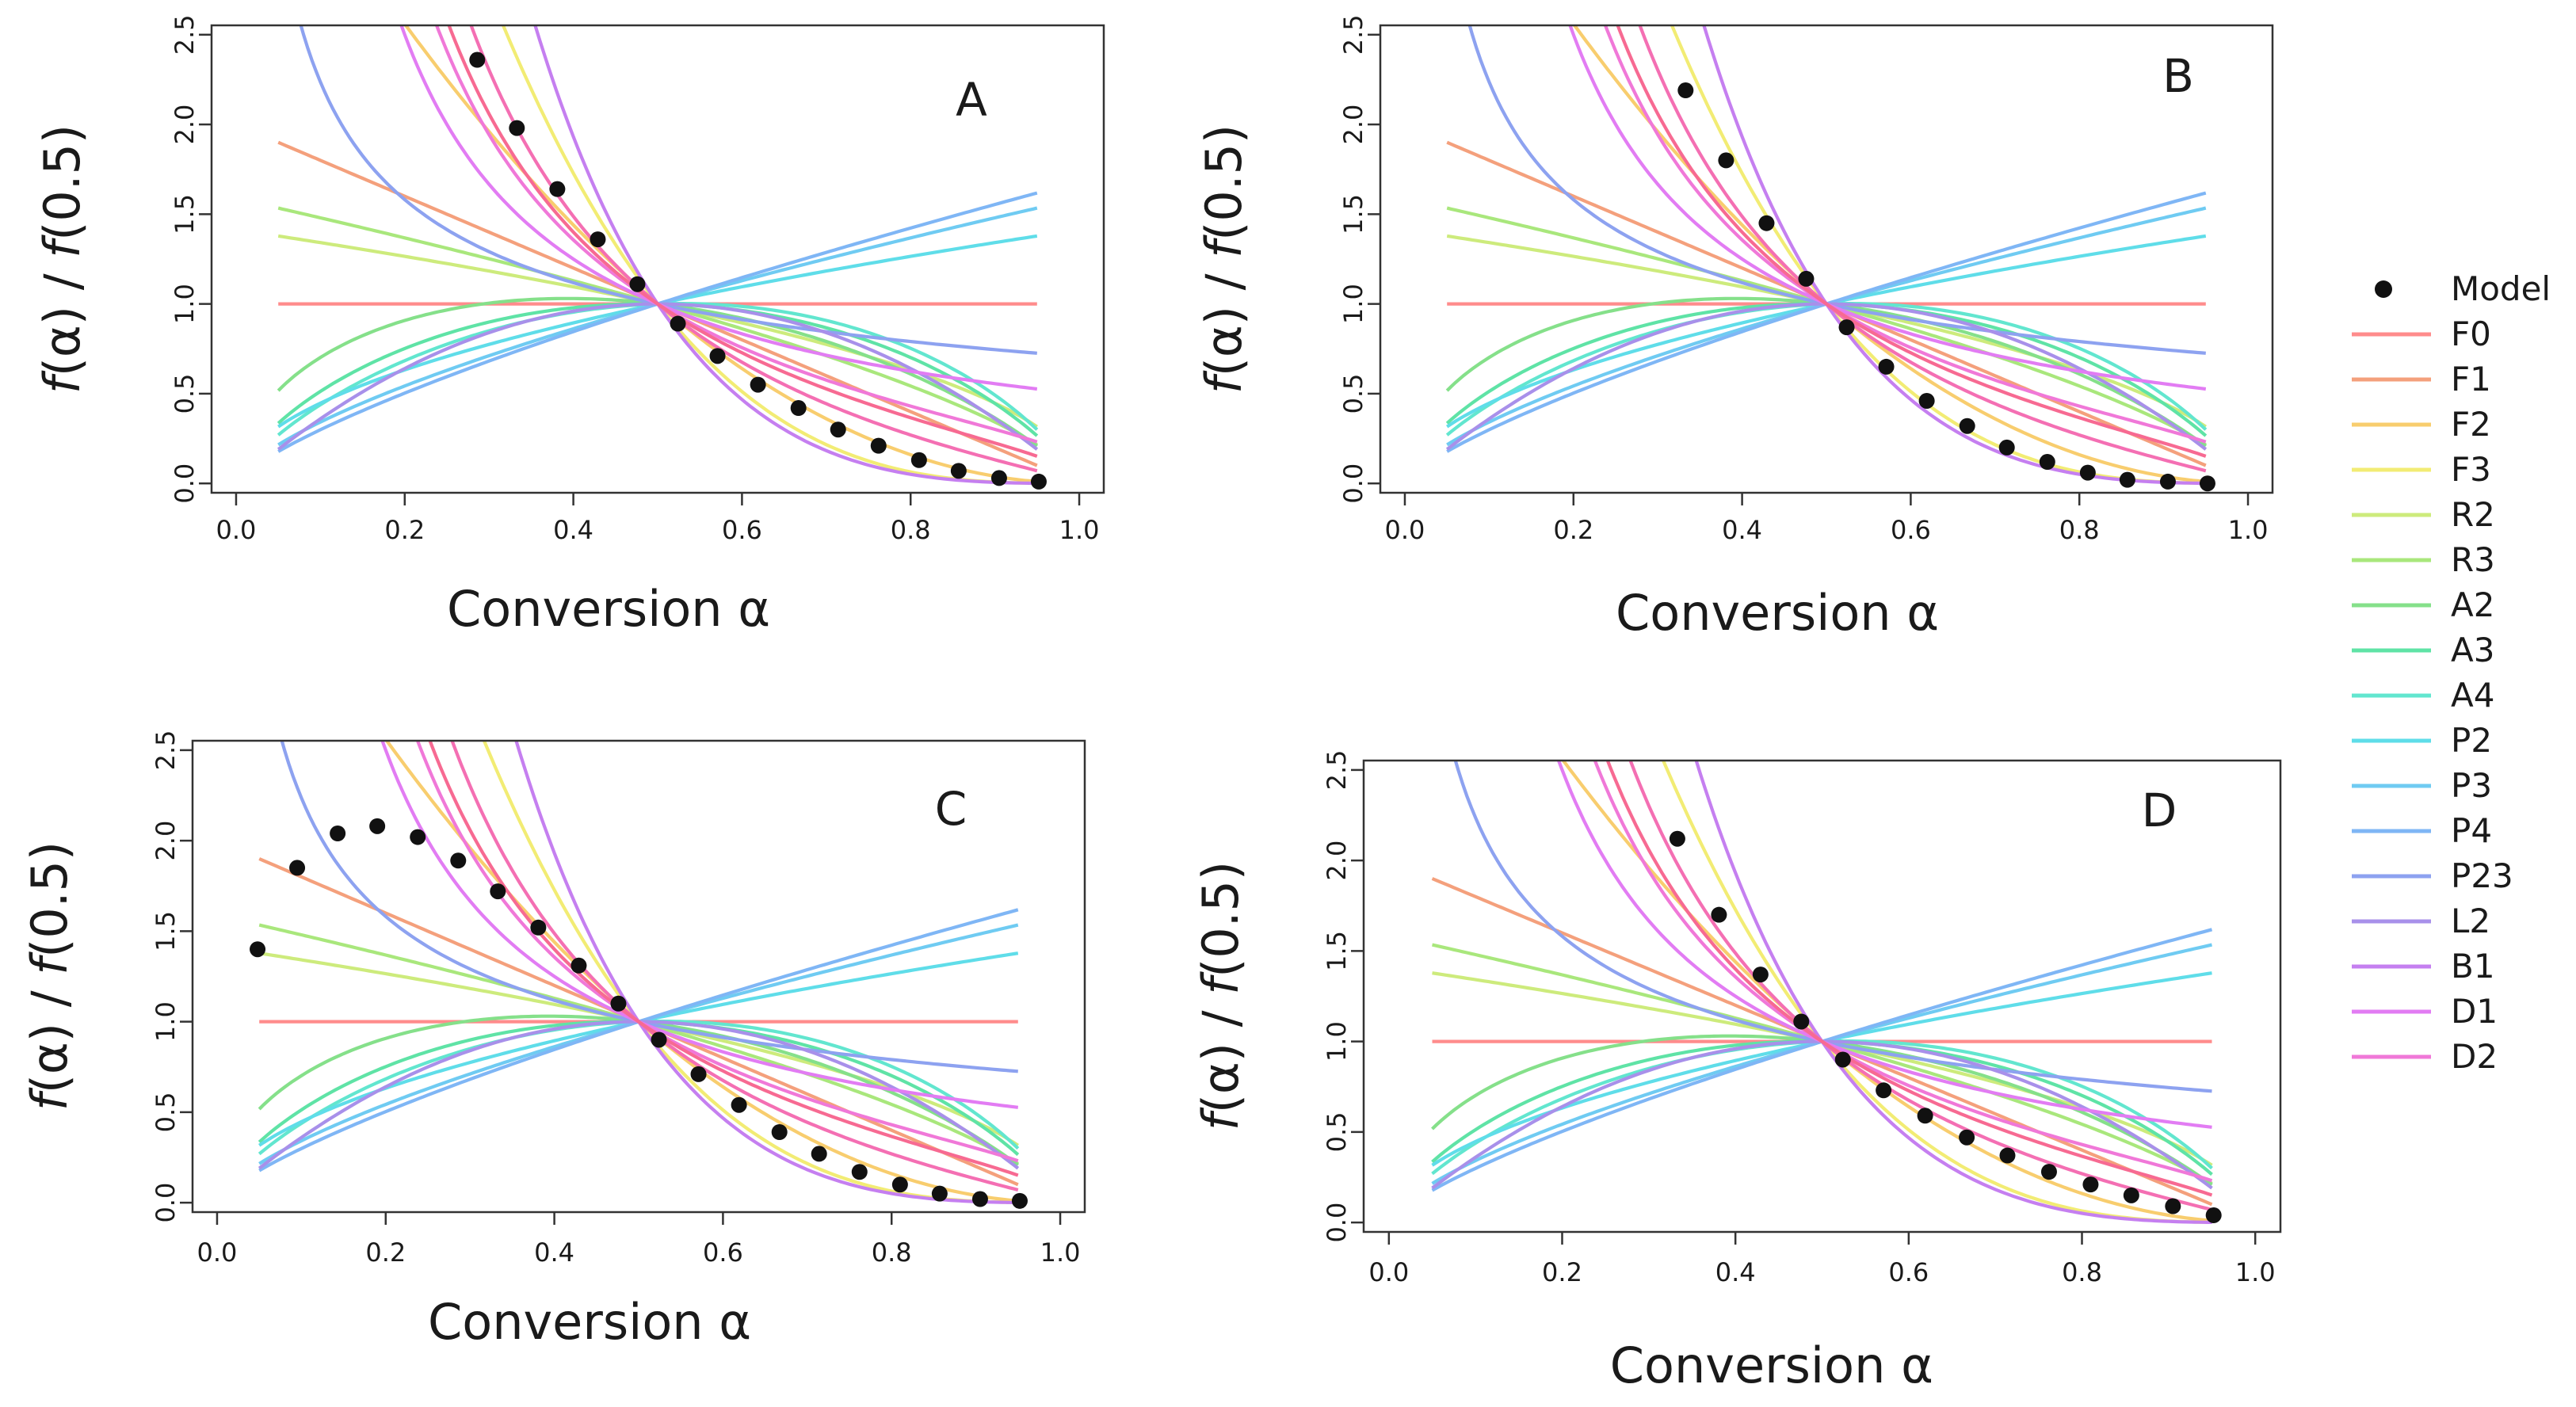 The width and height of the screenshot is (2576, 1407). What do you see at coordinates (2383, 289) in the screenshot?
I see `legend-model-marker` at bounding box center [2383, 289].